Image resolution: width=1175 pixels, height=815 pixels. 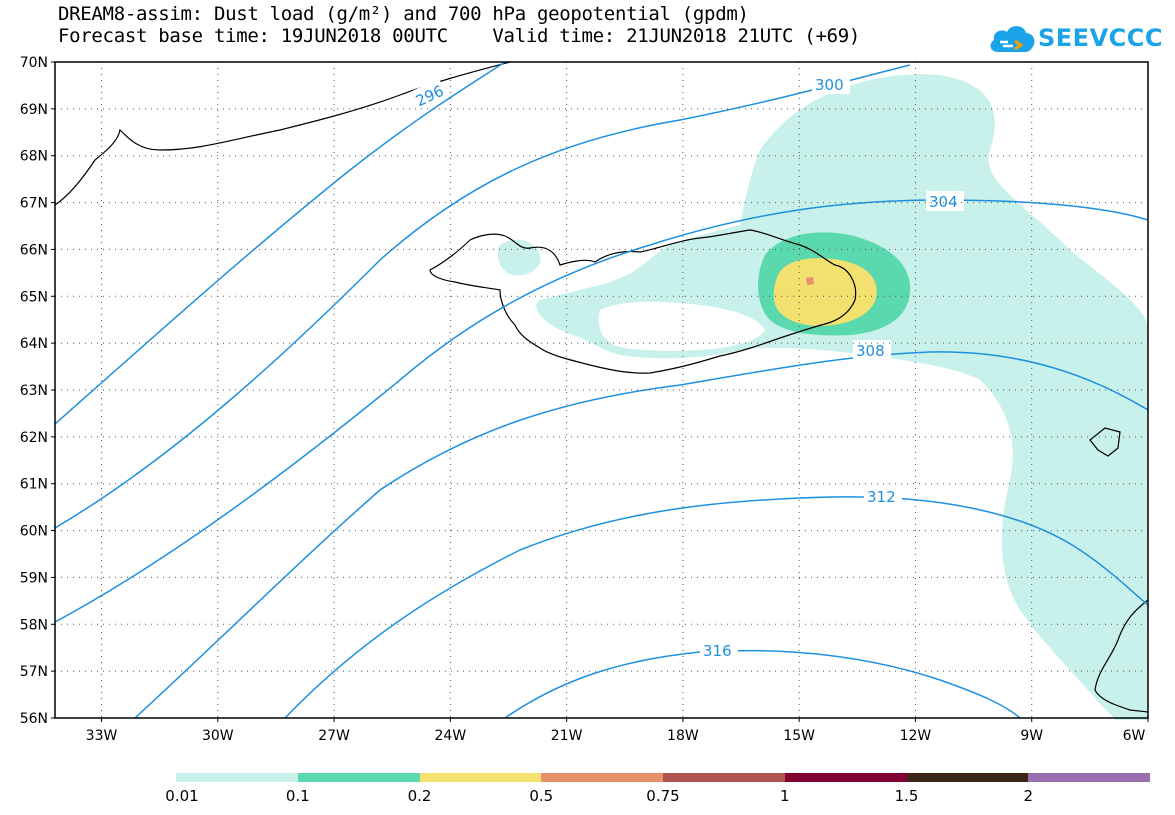 What do you see at coordinates (617, 731) in the screenshot?
I see `longitude-labels: 33W 30W 27W 24W 21W 18W 15W 12W 9W 6W` at bounding box center [617, 731].